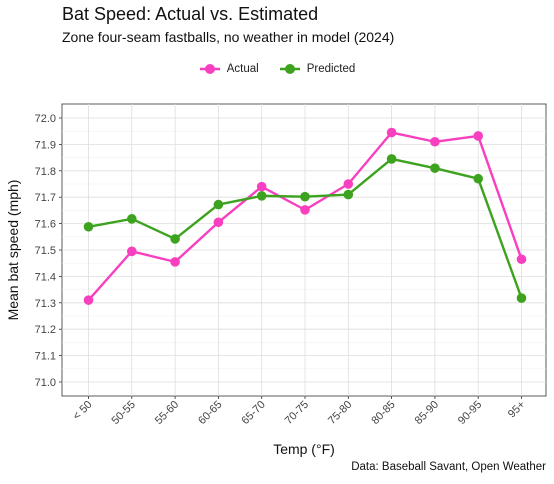 The image size is (554, 484). What do you see at coordinates (383, 413) in the screenshot?
I see `x-tick-label: 80-85` at bounding box center [383, 413].